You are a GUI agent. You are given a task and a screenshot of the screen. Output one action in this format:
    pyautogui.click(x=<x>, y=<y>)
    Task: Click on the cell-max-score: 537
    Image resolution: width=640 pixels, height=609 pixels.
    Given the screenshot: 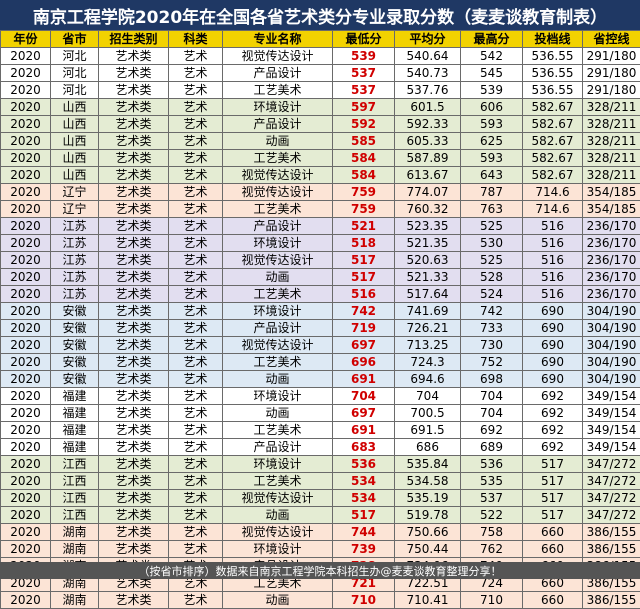 What is the action you would take?
    pyautogui.click(x=492, y=498)
    